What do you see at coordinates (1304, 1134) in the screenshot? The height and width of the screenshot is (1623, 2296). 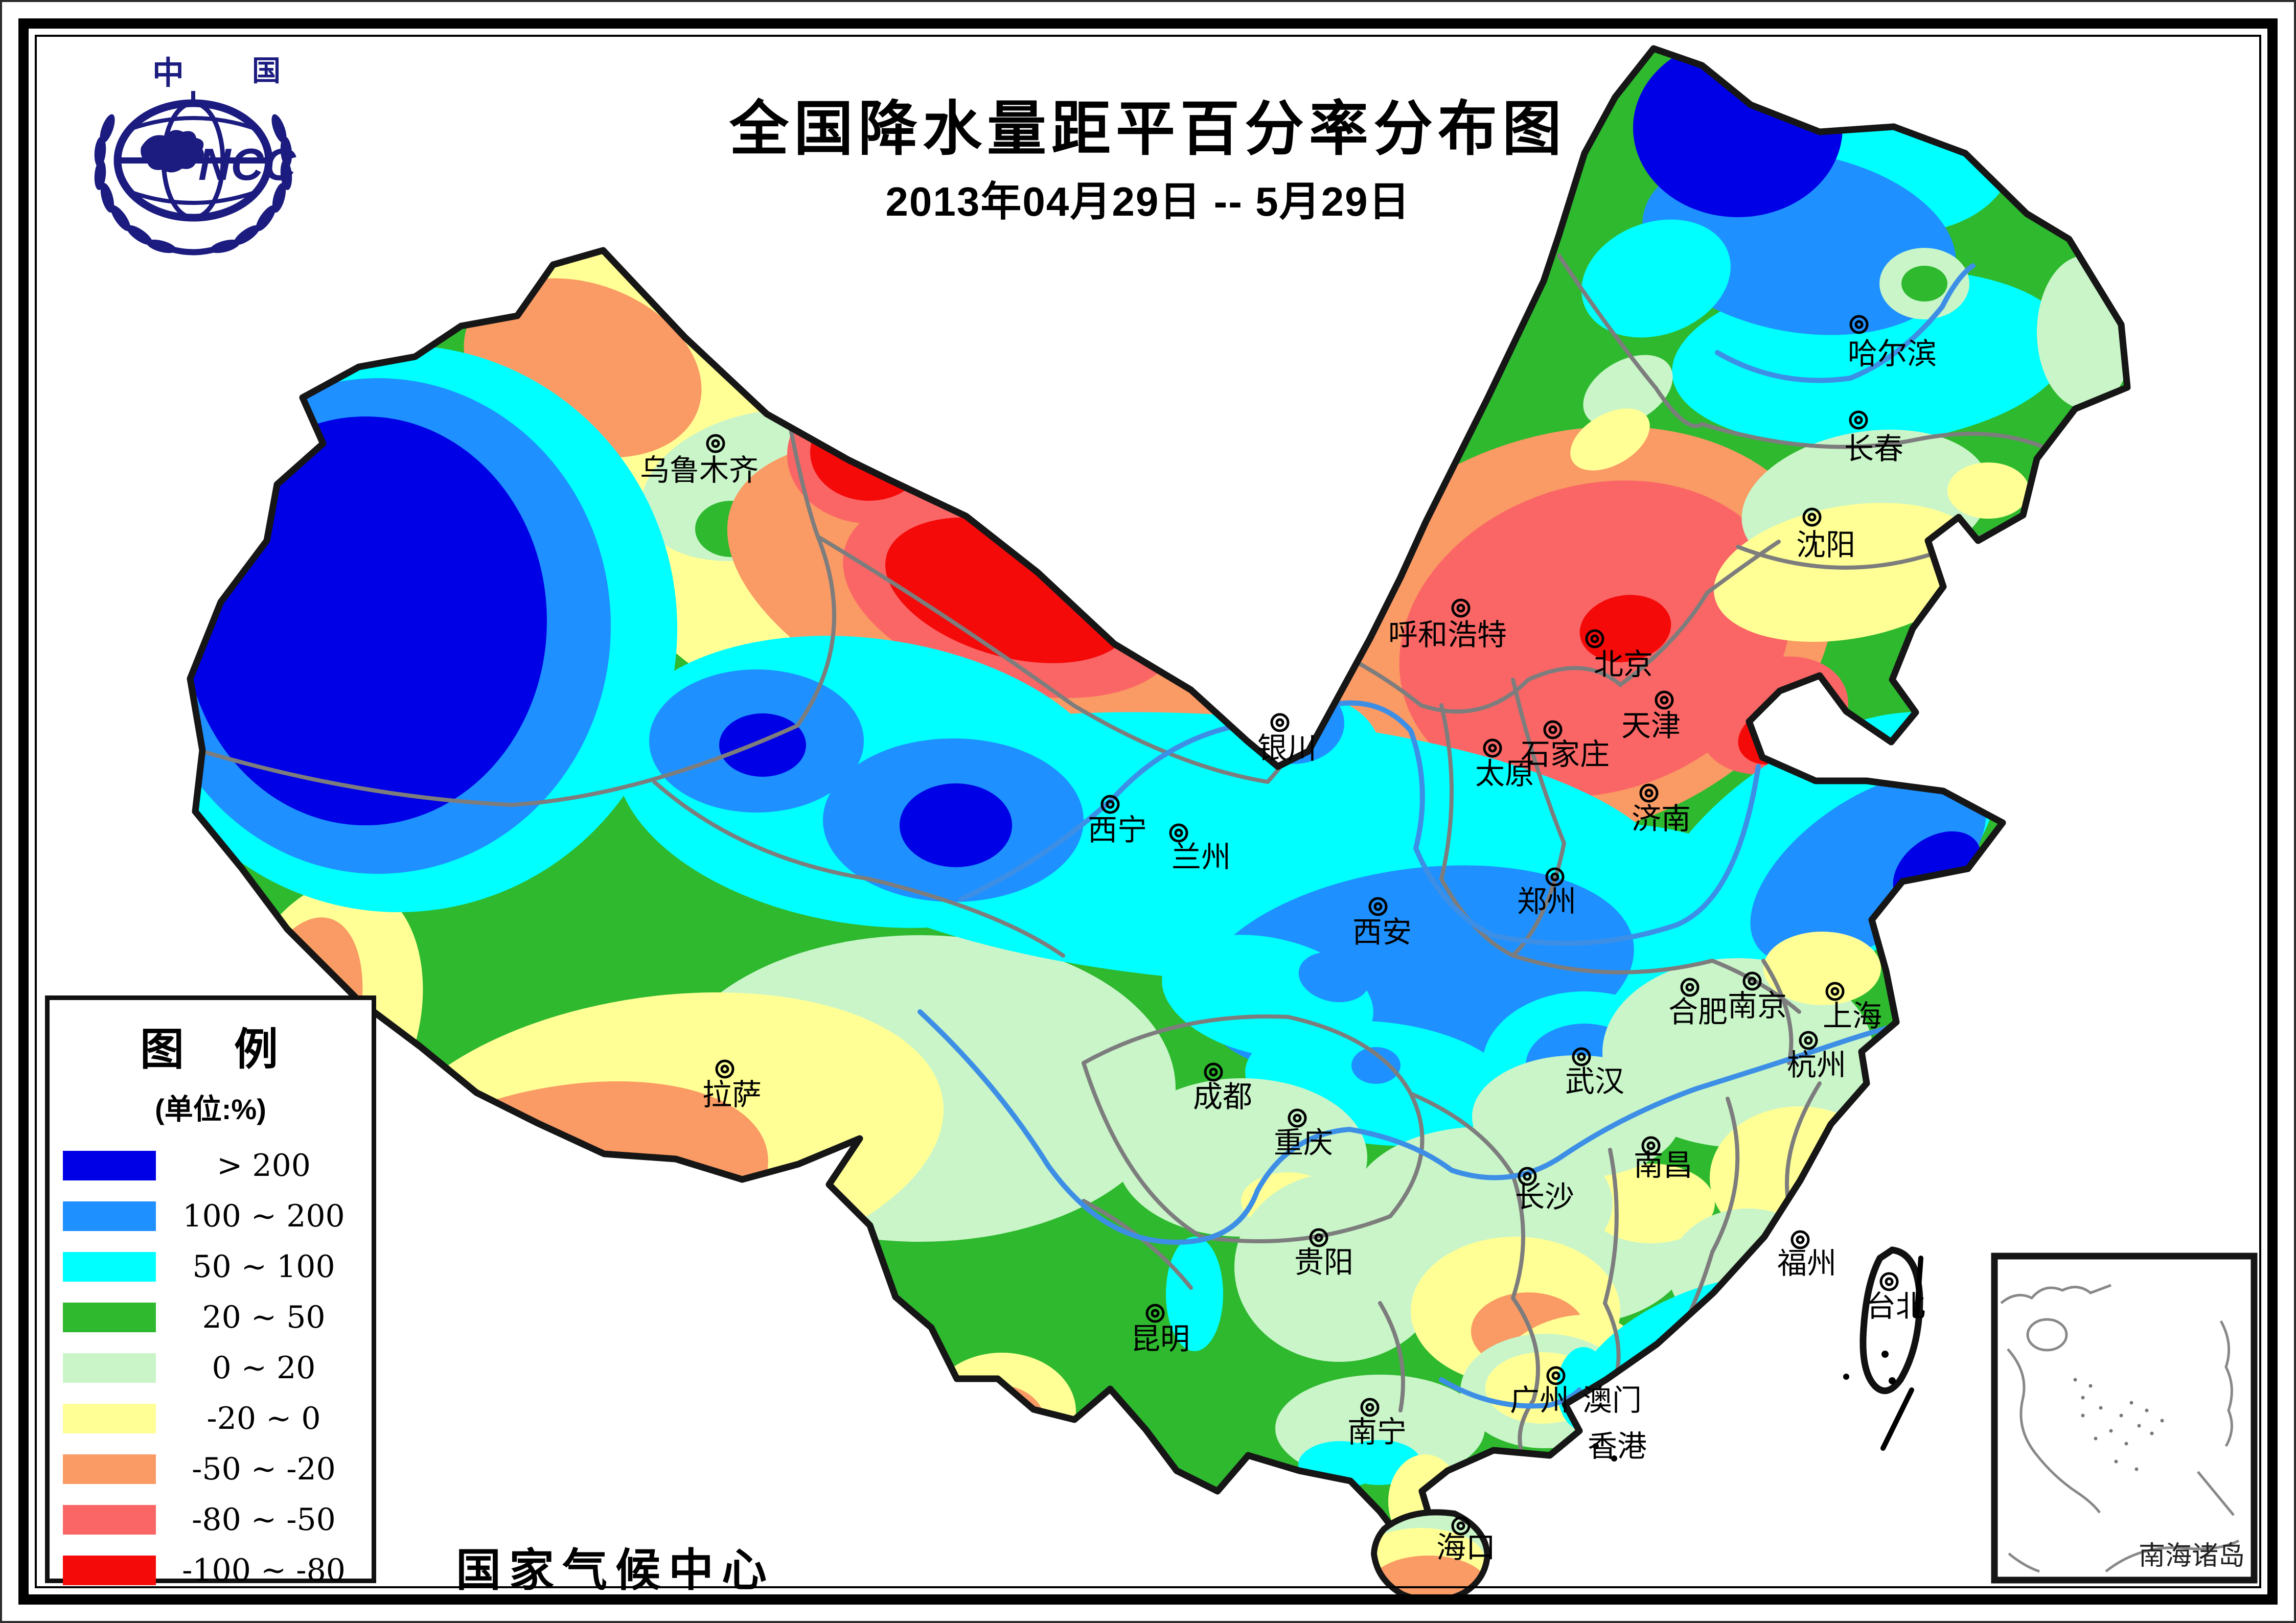 I see `city-重庆: 重庆` at bounding box center [1304, 1134].